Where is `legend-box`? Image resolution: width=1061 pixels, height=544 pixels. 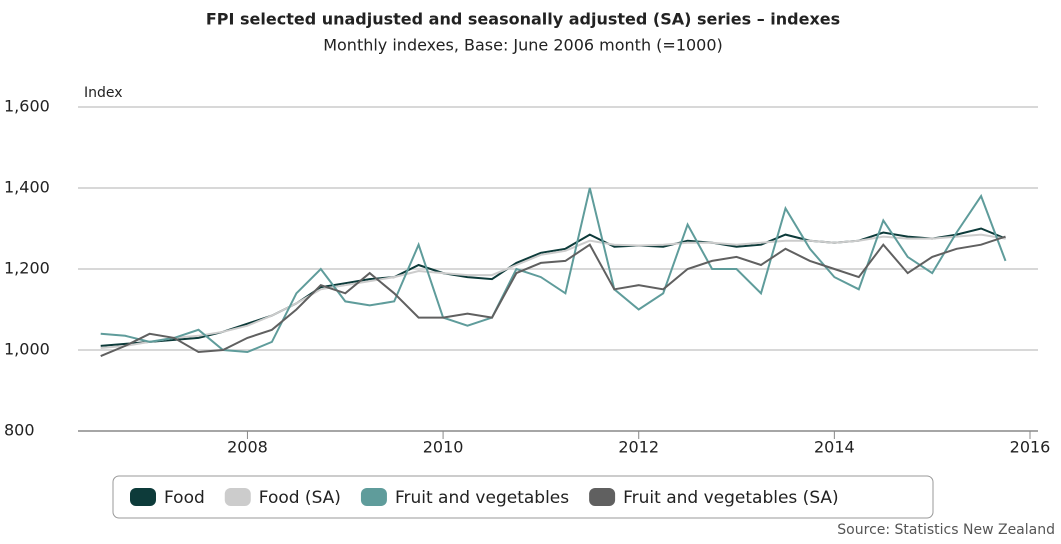 legend-box is located at coordinates (523, 497).